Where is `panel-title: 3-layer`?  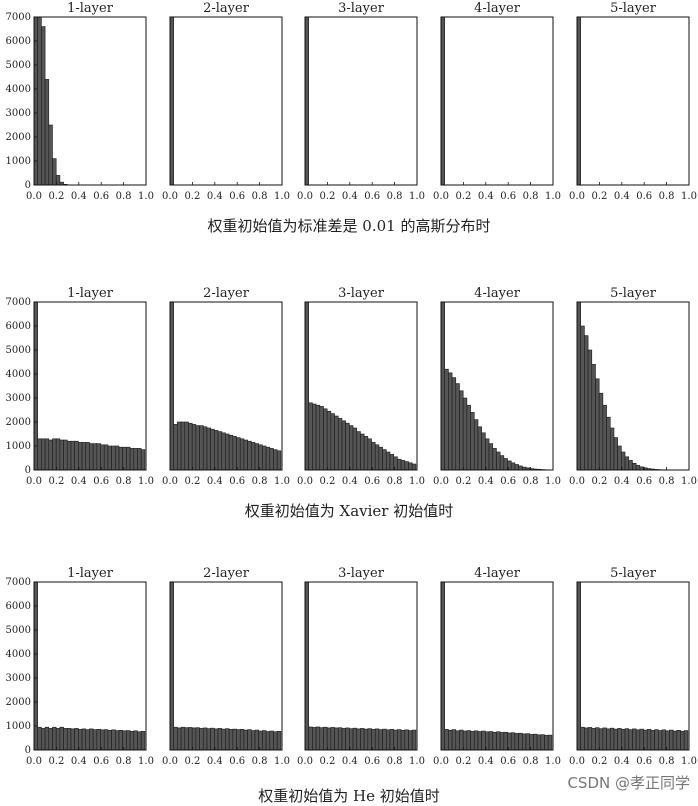
panel-title: 3-layer is located at coordinates (361, 573).